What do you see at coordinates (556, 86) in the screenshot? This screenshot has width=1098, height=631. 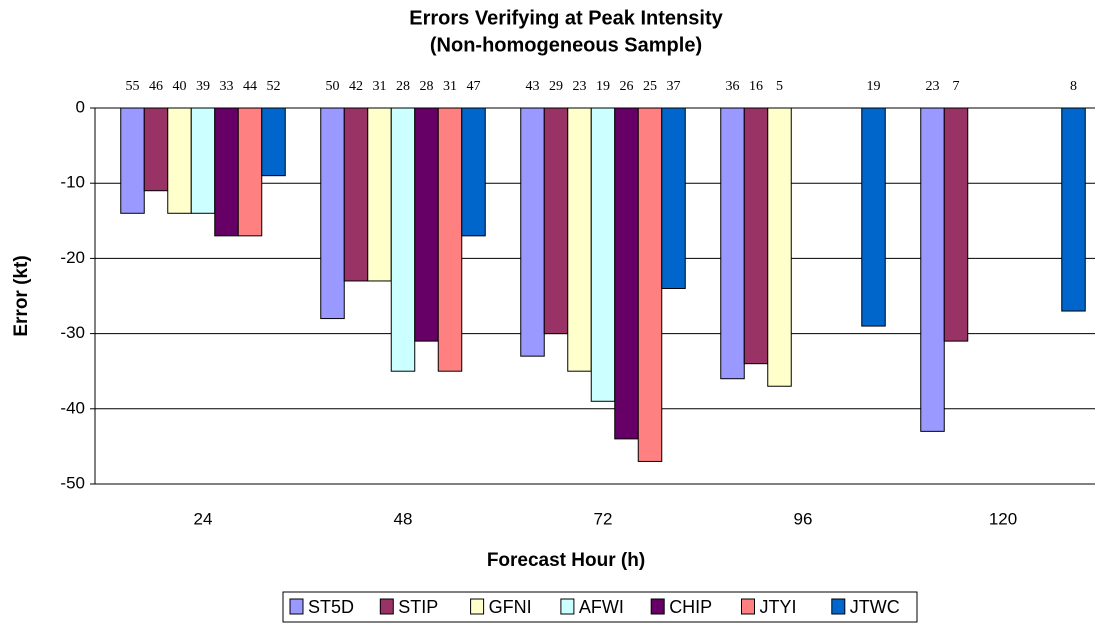 I see `sample-count: 29` at bounding box center [556, 86].